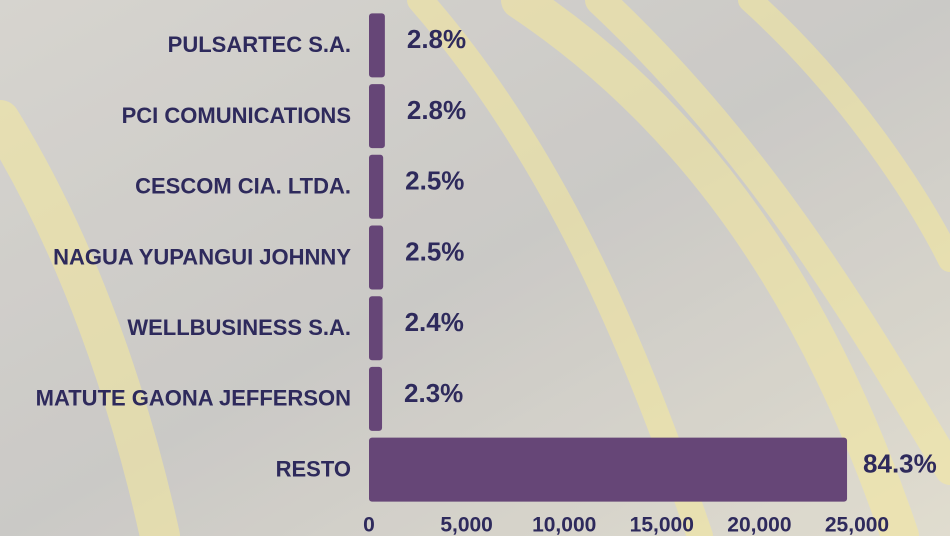  Describe the element at coordinates (759, 525) in the screenshot. I see `x-tick-label: 20,000` at that location.